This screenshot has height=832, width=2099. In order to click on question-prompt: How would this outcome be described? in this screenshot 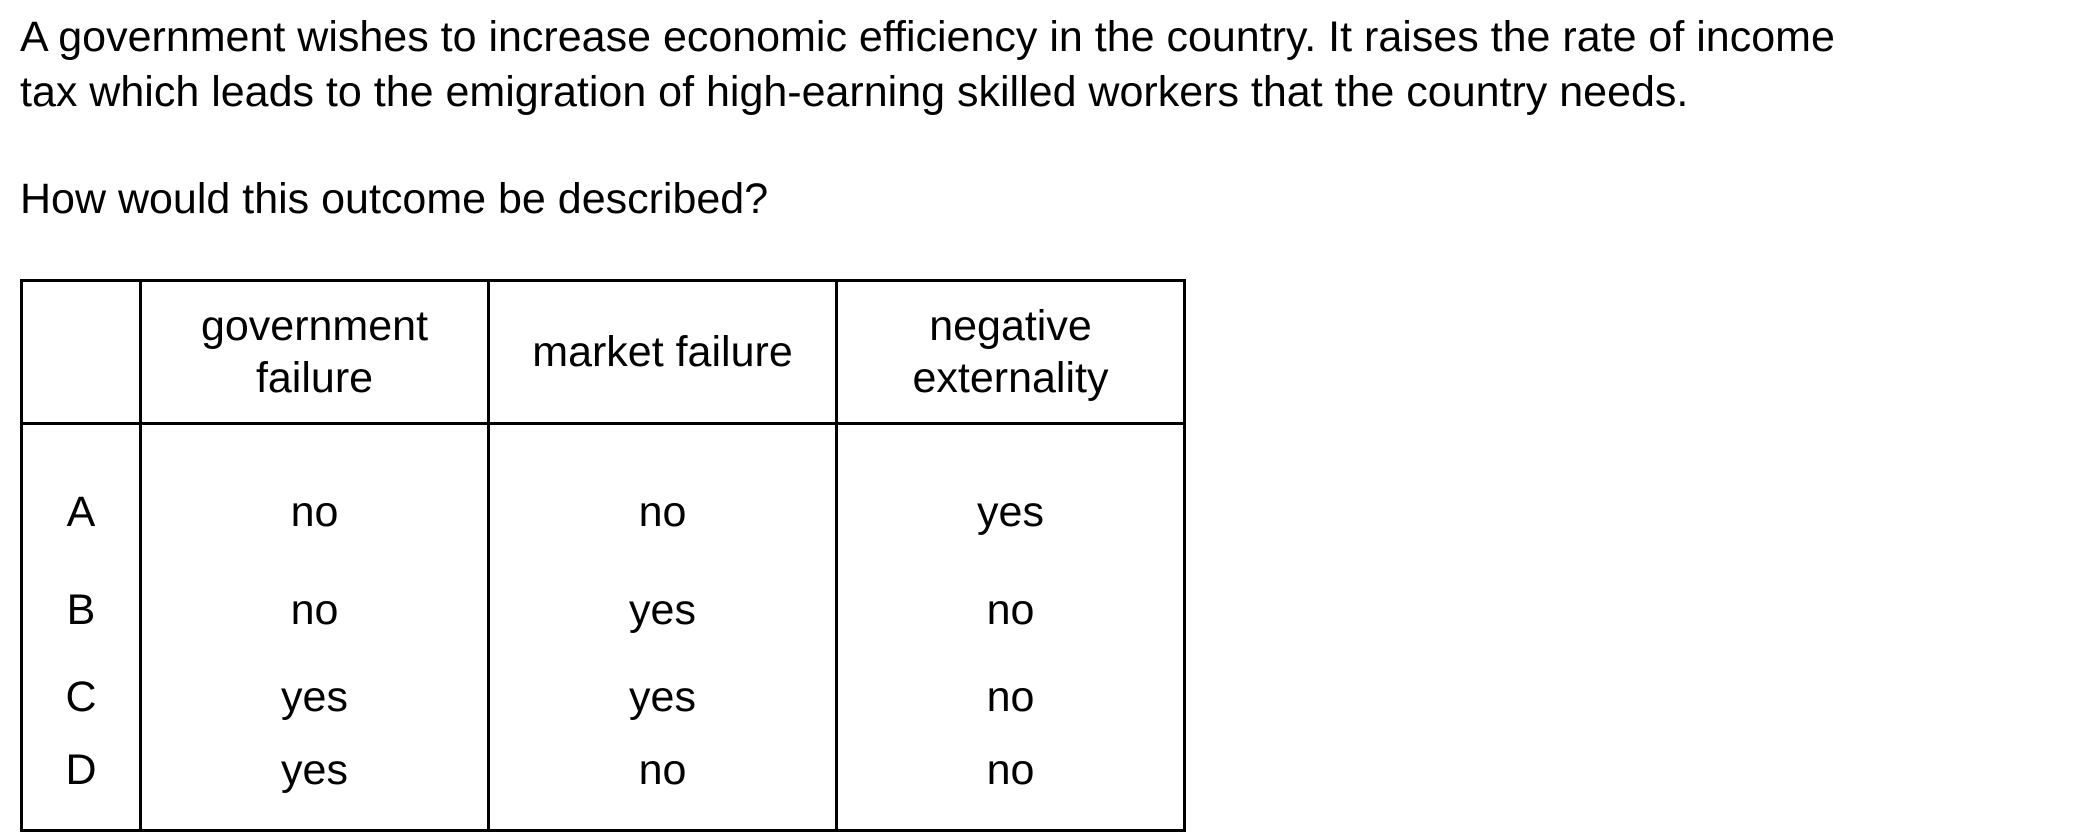, I will do `click(394, 199)`.